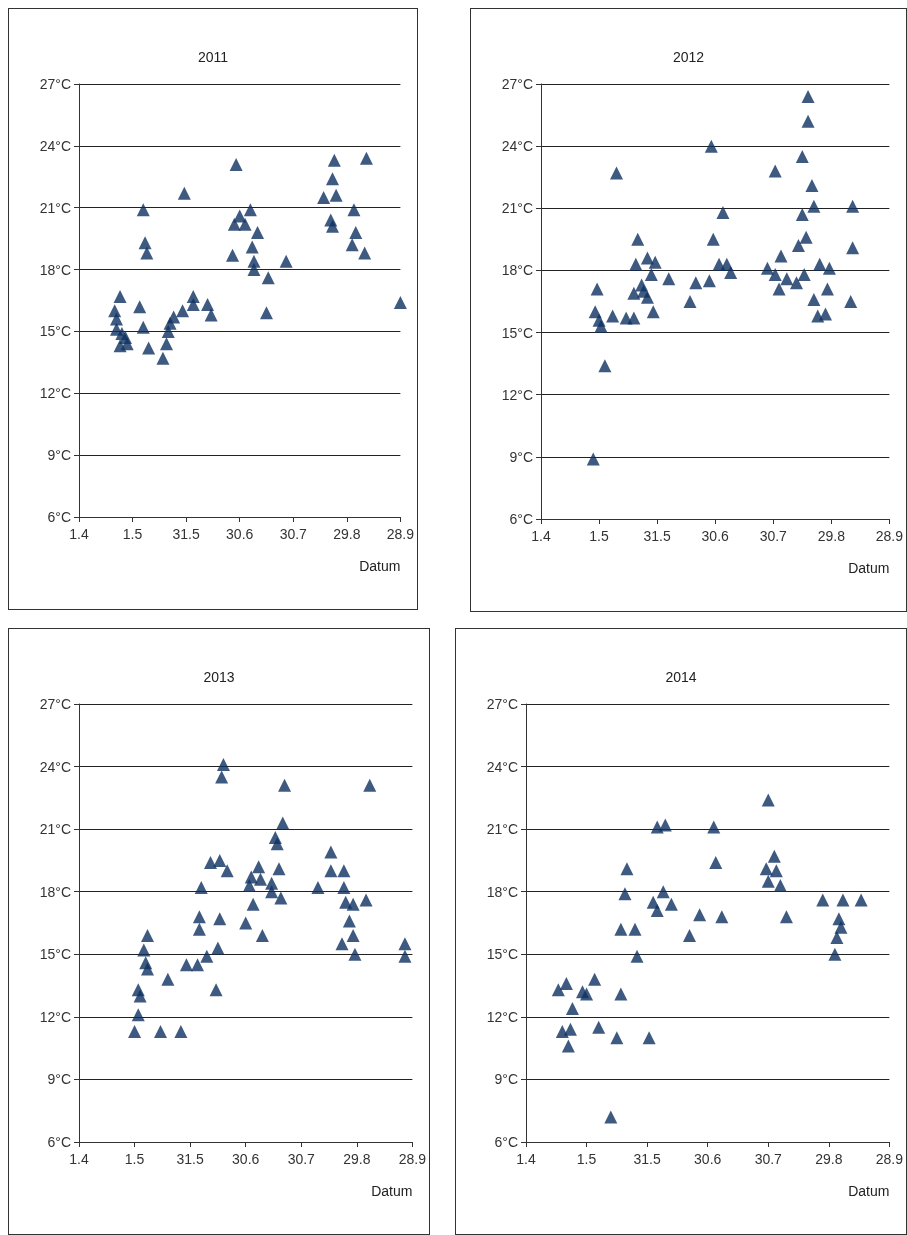 The image size is (907, 1235). What do you see at coordinates (213, 57) in the screenshot?
I see `chart-title: 2011` at bounding box center [213, 57].